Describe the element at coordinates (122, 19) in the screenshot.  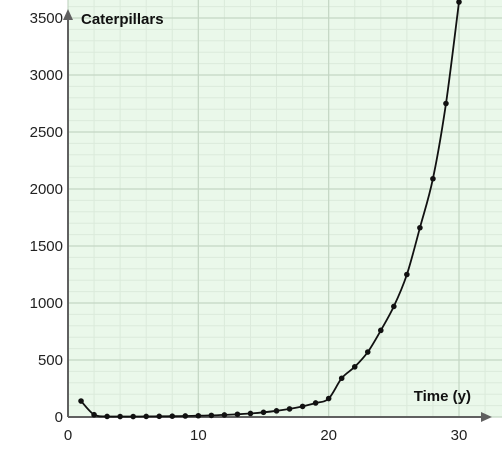
I see `y-axis-title: Caterpillars` at that location.